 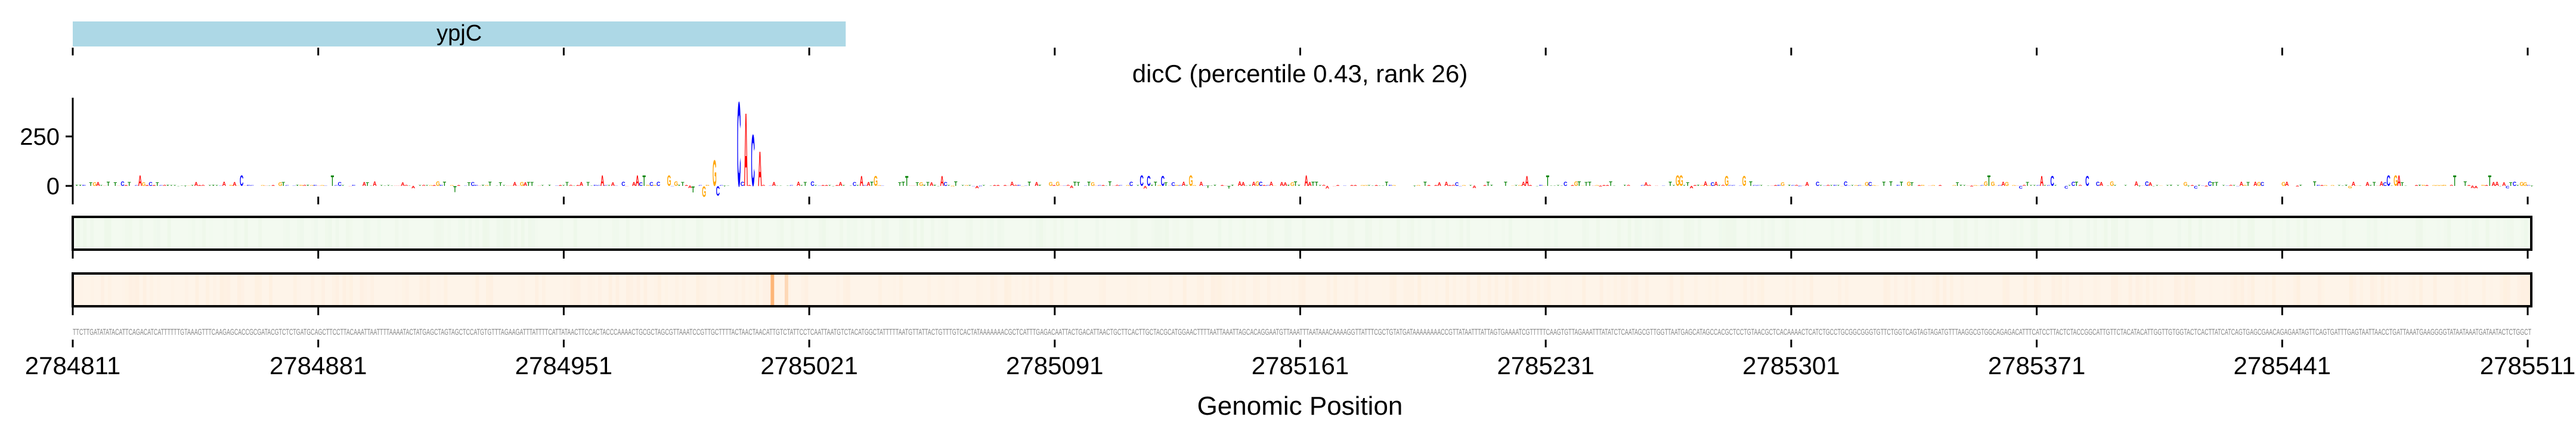 I want to click on x-tick-label: 2784951, so click(x=564, y=366).